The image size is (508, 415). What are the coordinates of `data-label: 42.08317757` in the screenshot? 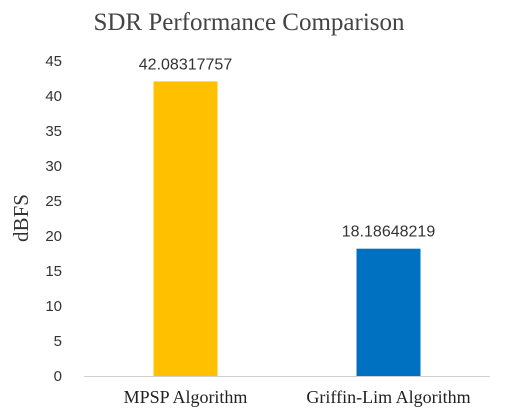 It's located at (186, 64).